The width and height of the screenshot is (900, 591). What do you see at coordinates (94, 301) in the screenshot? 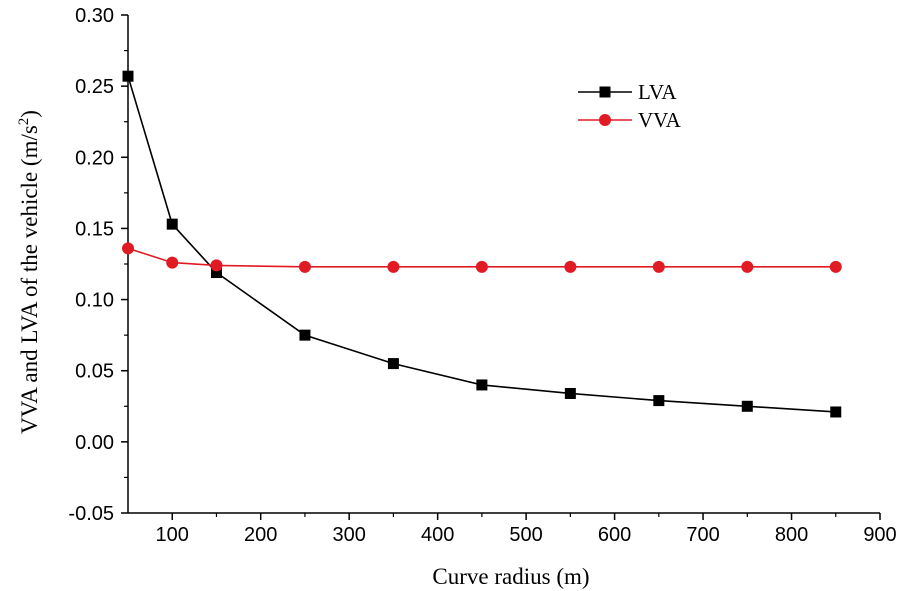
I see `y-tick-label: 0.10` at bounding box center [94, 301].